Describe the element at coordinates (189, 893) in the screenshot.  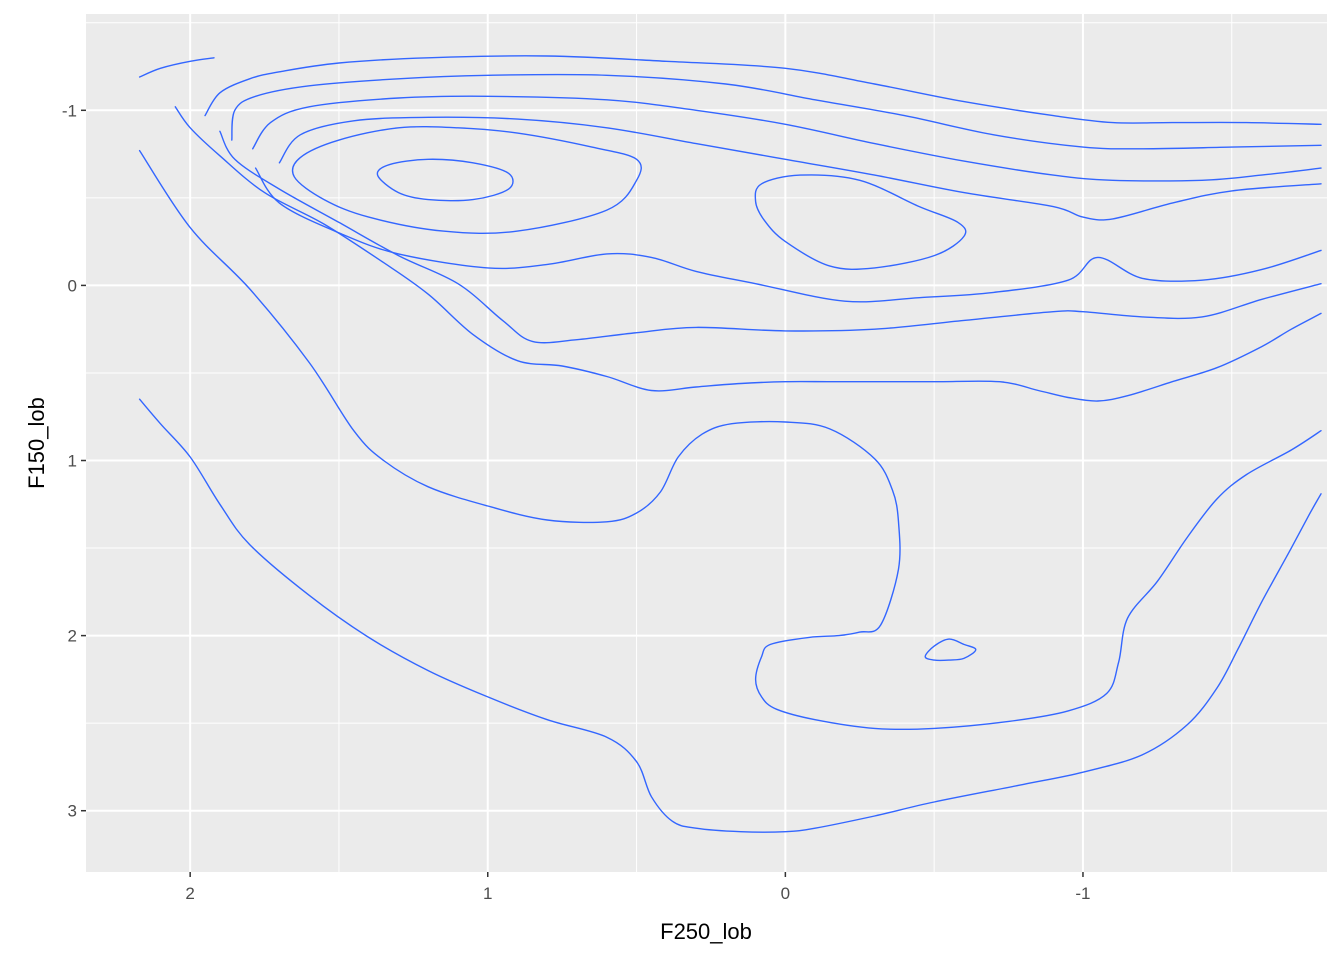
I see `x-tick-label: 2` at that location.